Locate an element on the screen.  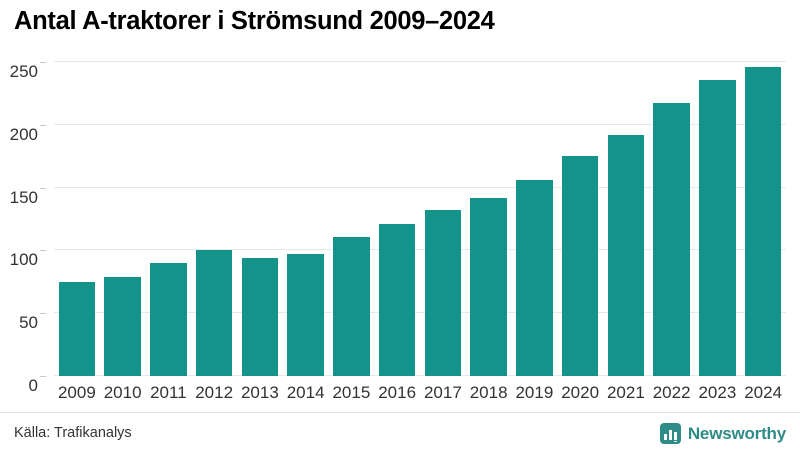
y-axis: 0 50 100 150 200 250 is located at coordinates (23, 228).